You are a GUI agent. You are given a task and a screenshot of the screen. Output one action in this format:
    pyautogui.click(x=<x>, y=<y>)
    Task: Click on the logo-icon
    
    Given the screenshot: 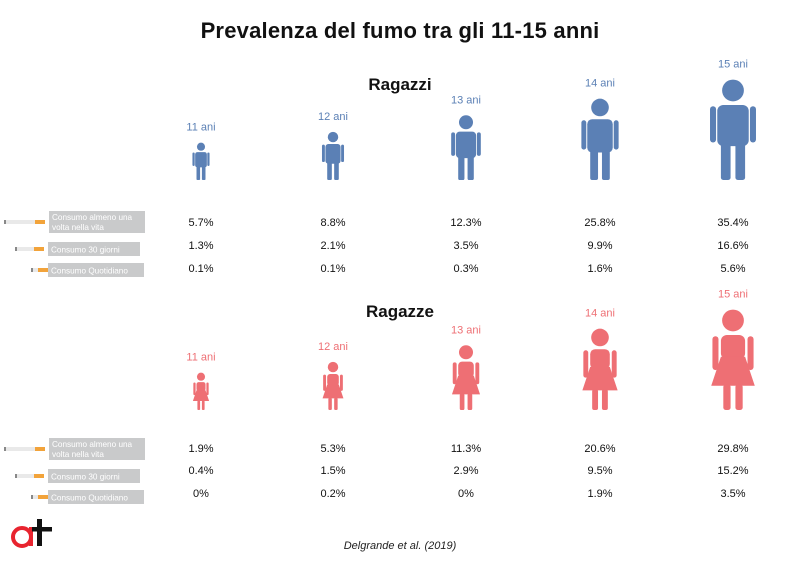 What is the action you would take?
    pyautogui.click(x=31, y=533)
    